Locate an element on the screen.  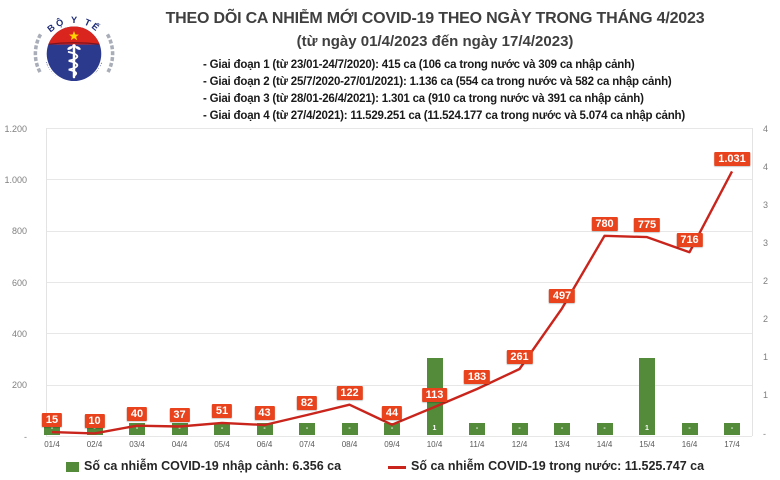
right-axis-tick-label: - is located at coordinates (764, 433).